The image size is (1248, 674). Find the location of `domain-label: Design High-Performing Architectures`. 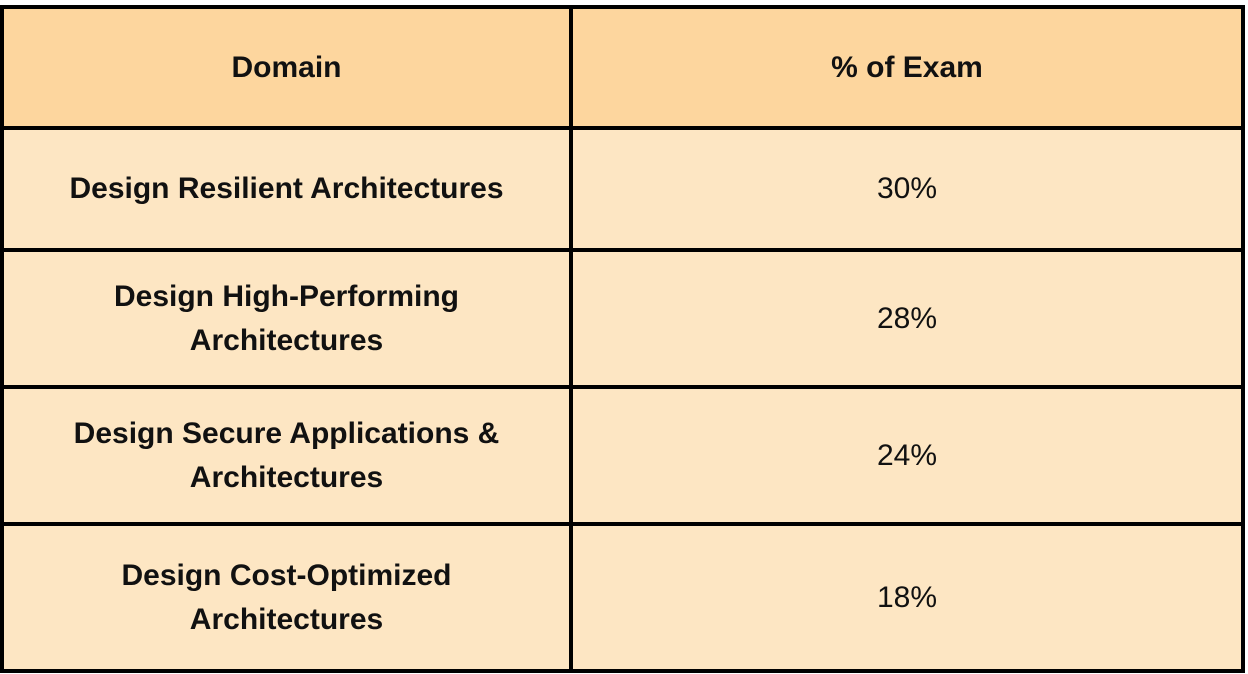

domain-label: Design High-Performing Architectures is located at coordinates (286, 318).